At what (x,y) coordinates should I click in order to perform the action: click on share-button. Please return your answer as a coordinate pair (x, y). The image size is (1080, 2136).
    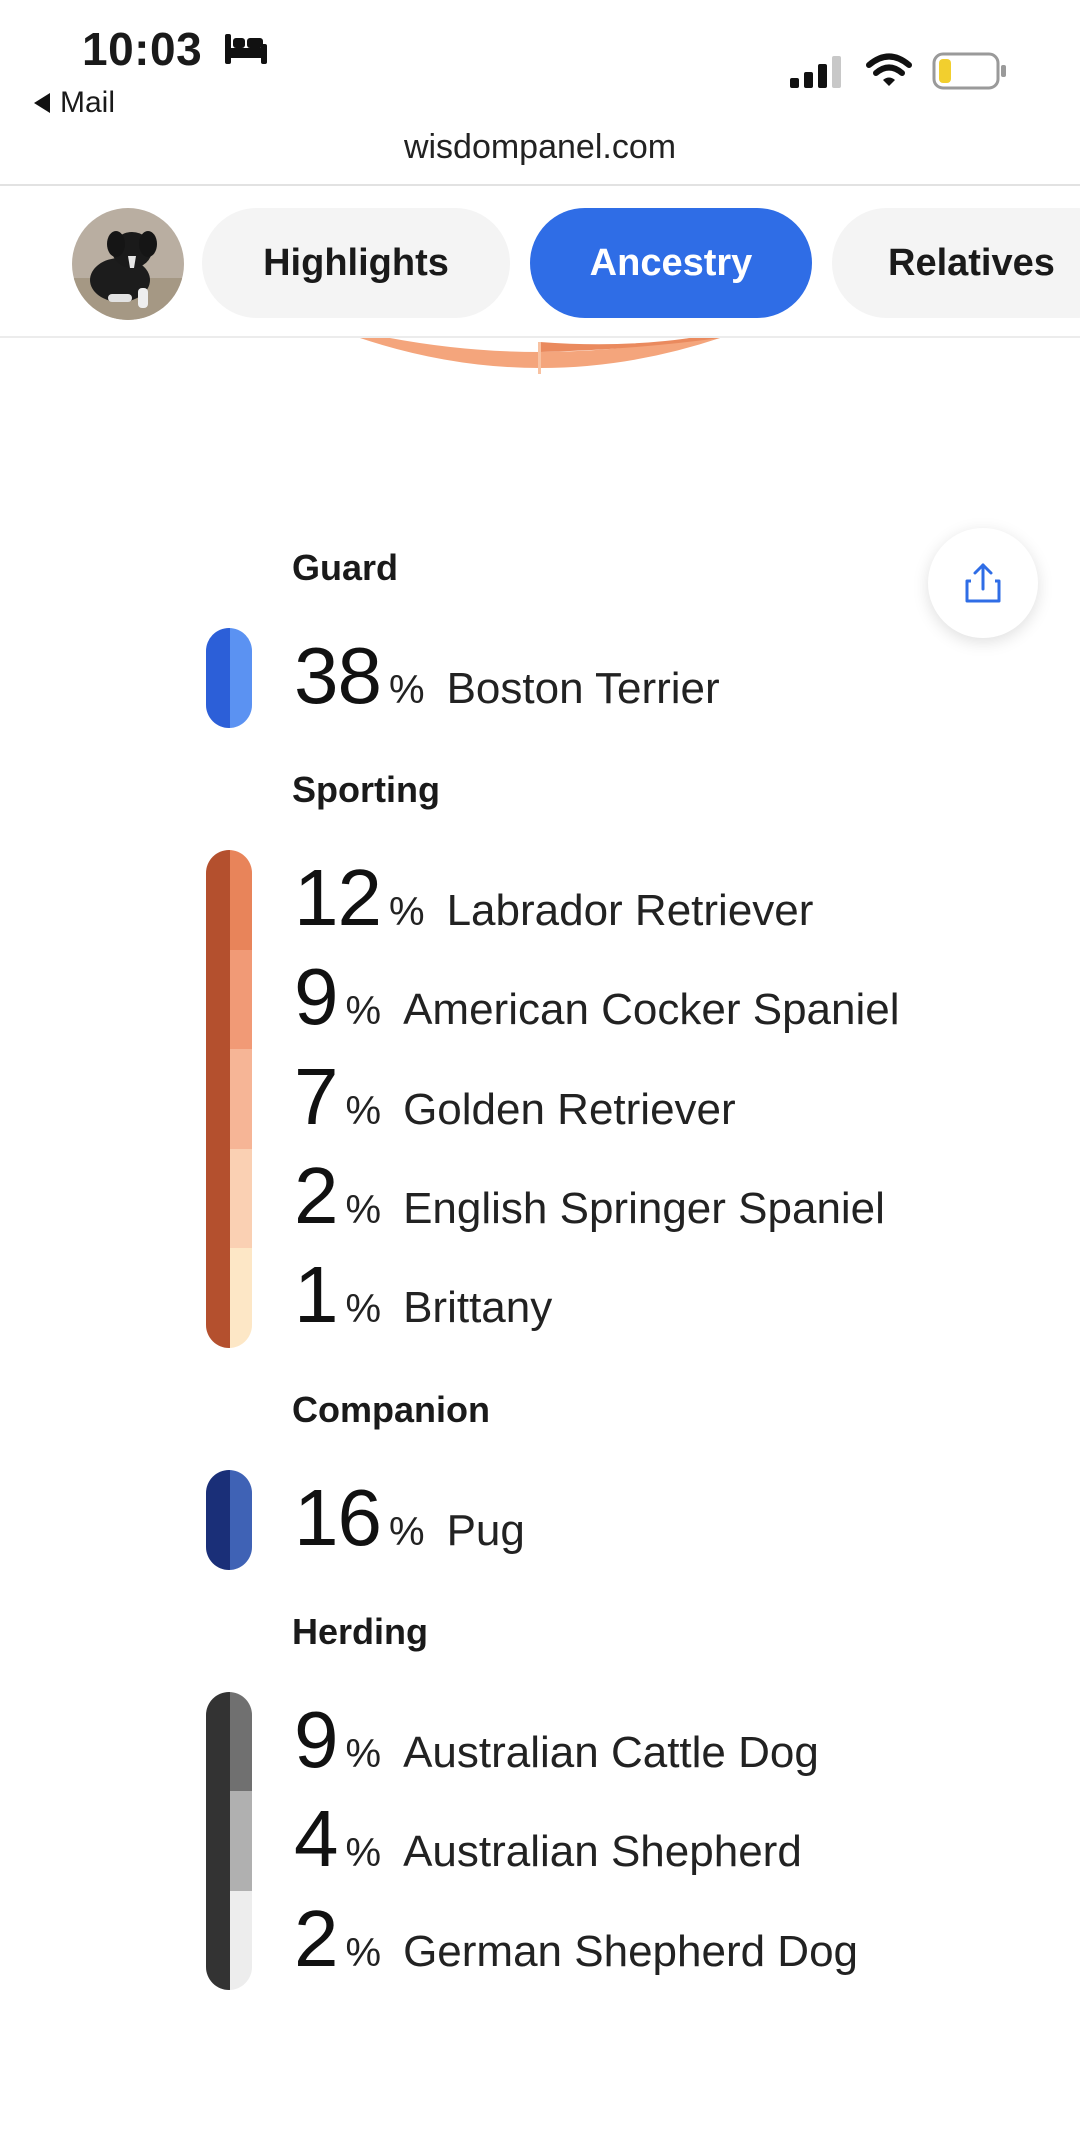
    Looking at the image, I should click on (983, 583).